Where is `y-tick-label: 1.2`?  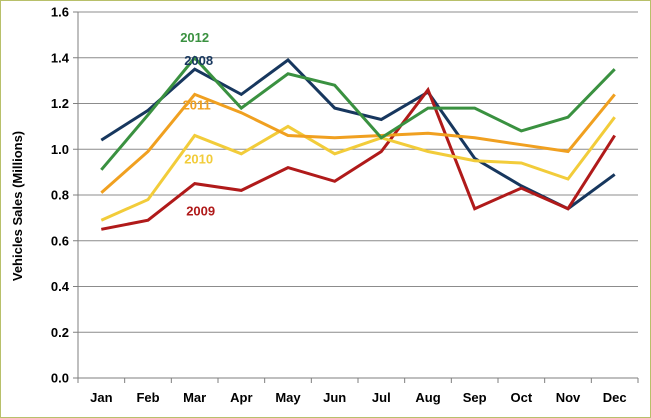
y-tick-label: 1.2 is located at coordinates (60, 103).